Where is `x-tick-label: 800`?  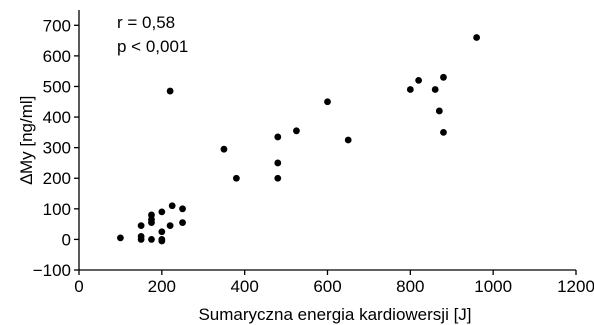 x-tick-label: 800 is located at coordinates (410, 286).